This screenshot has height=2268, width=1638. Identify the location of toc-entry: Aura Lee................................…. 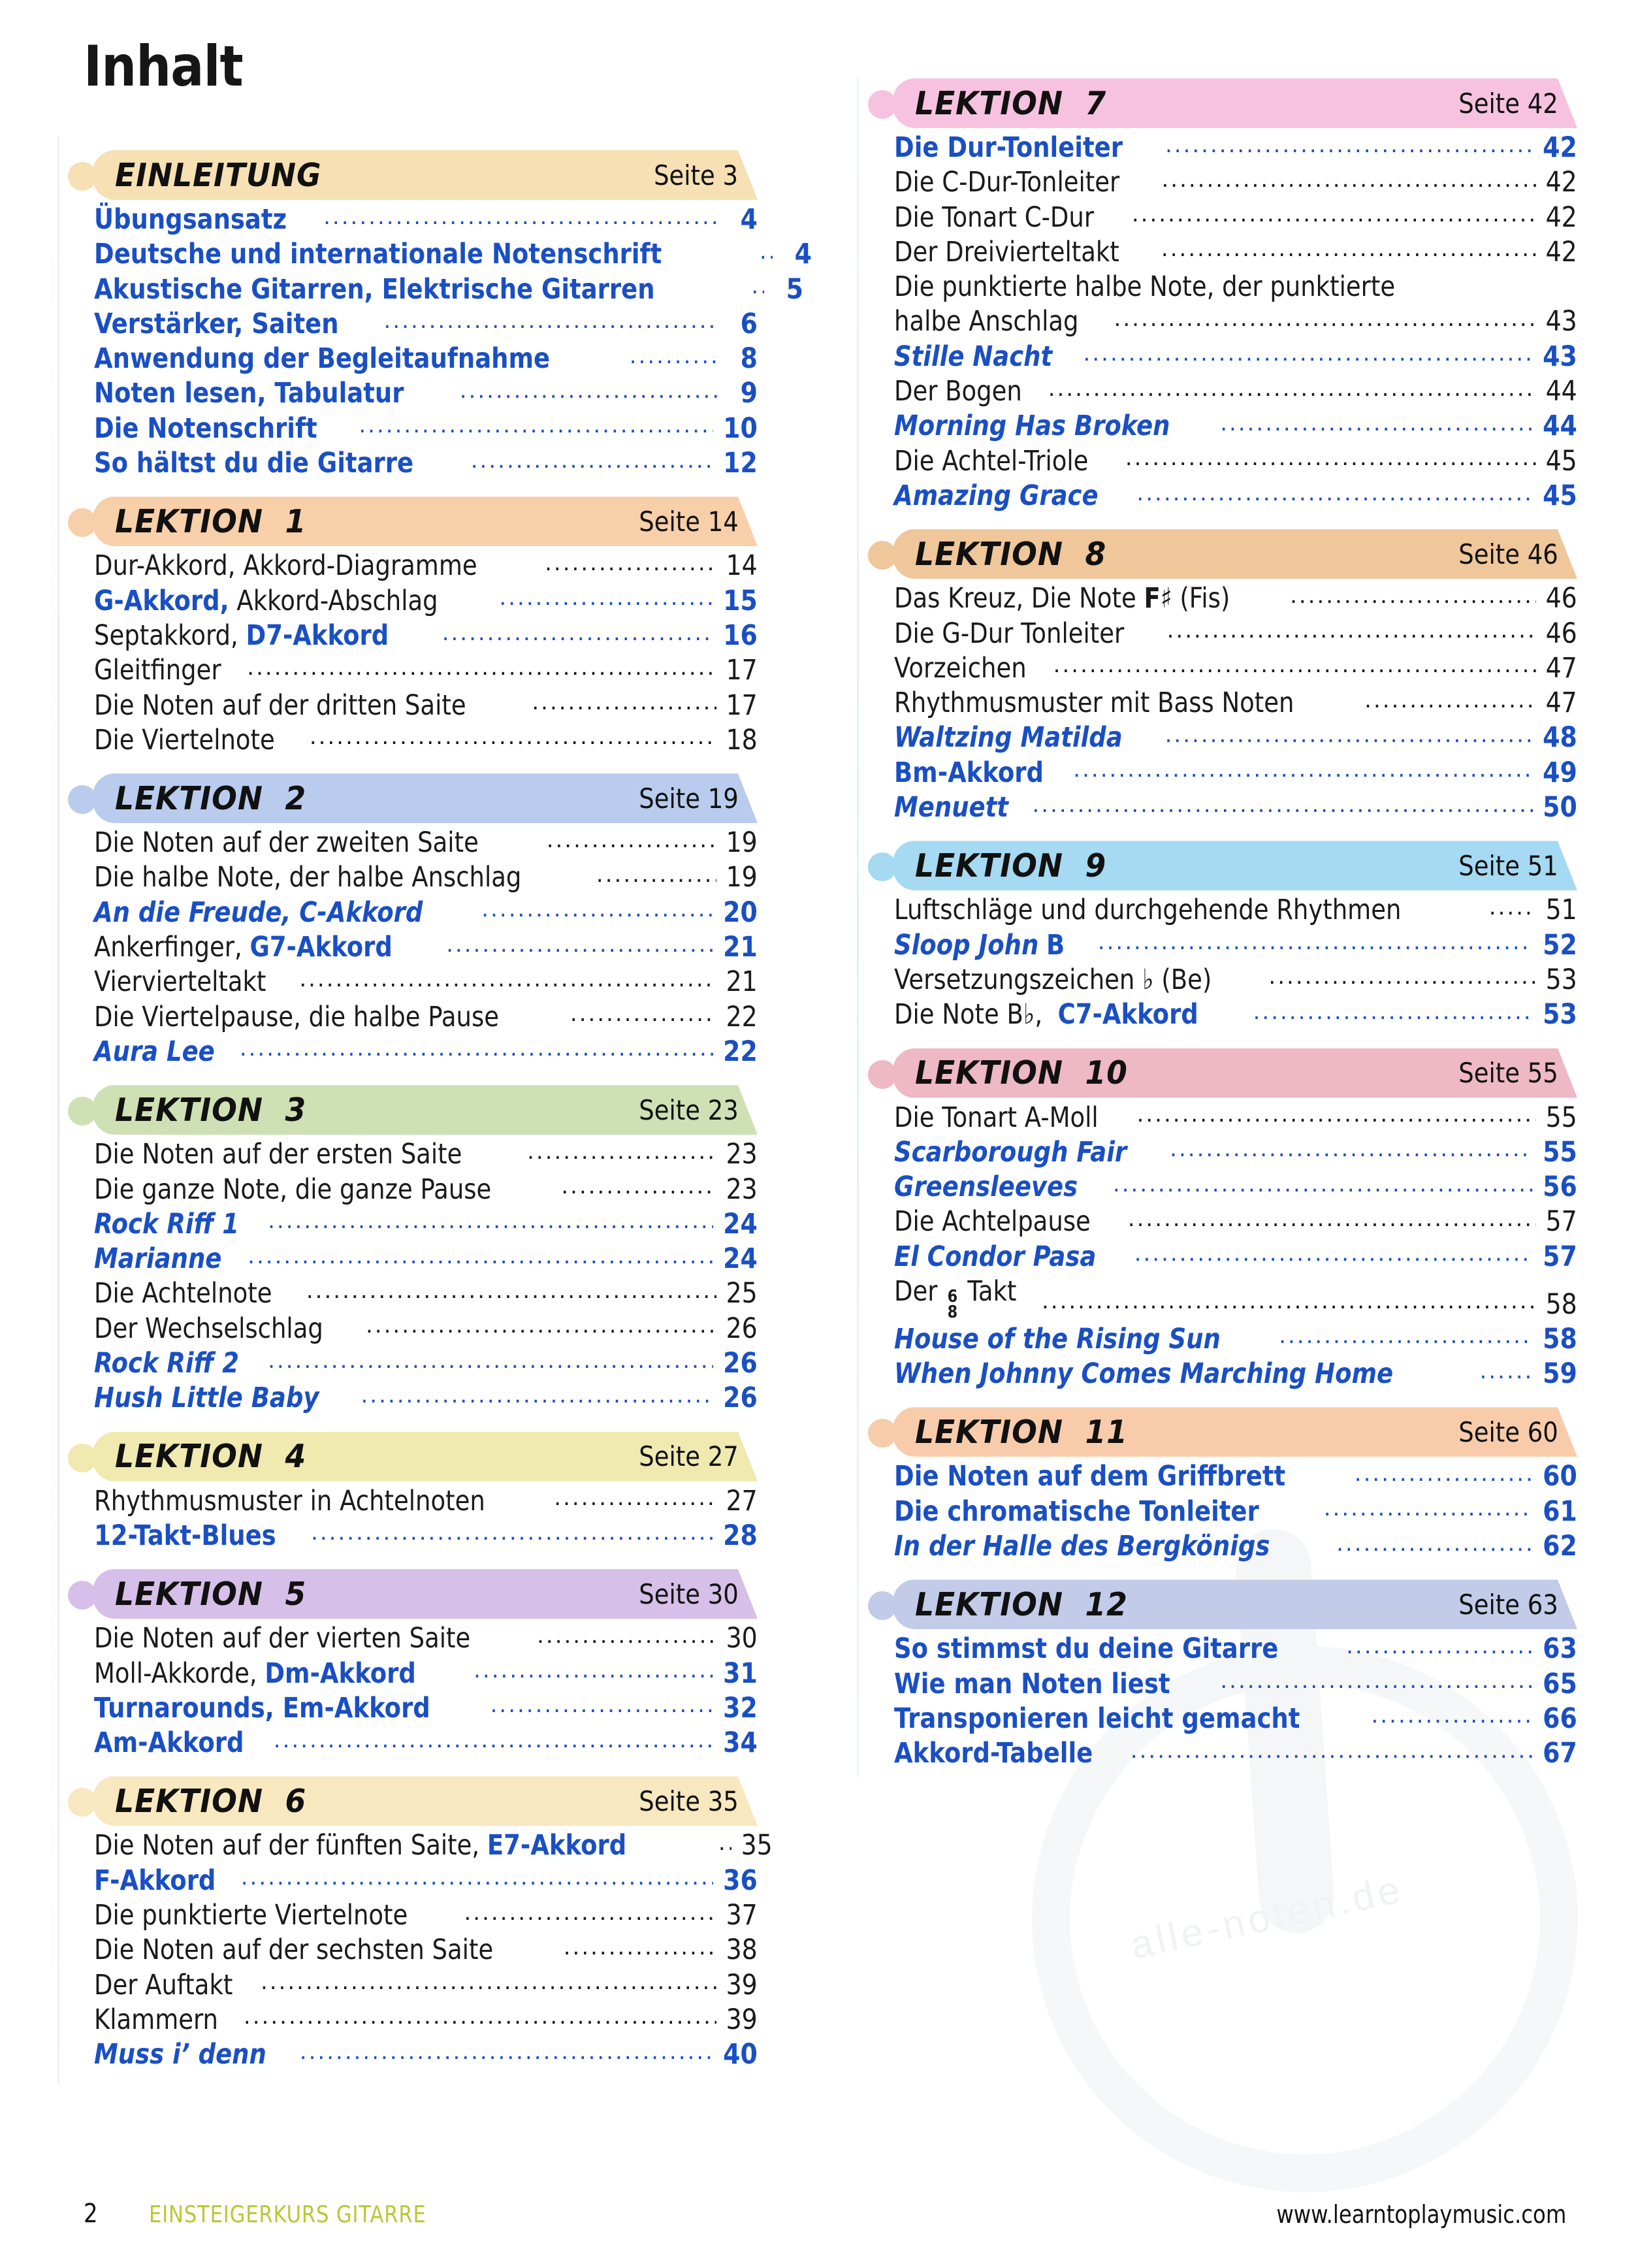
(426, 1050).